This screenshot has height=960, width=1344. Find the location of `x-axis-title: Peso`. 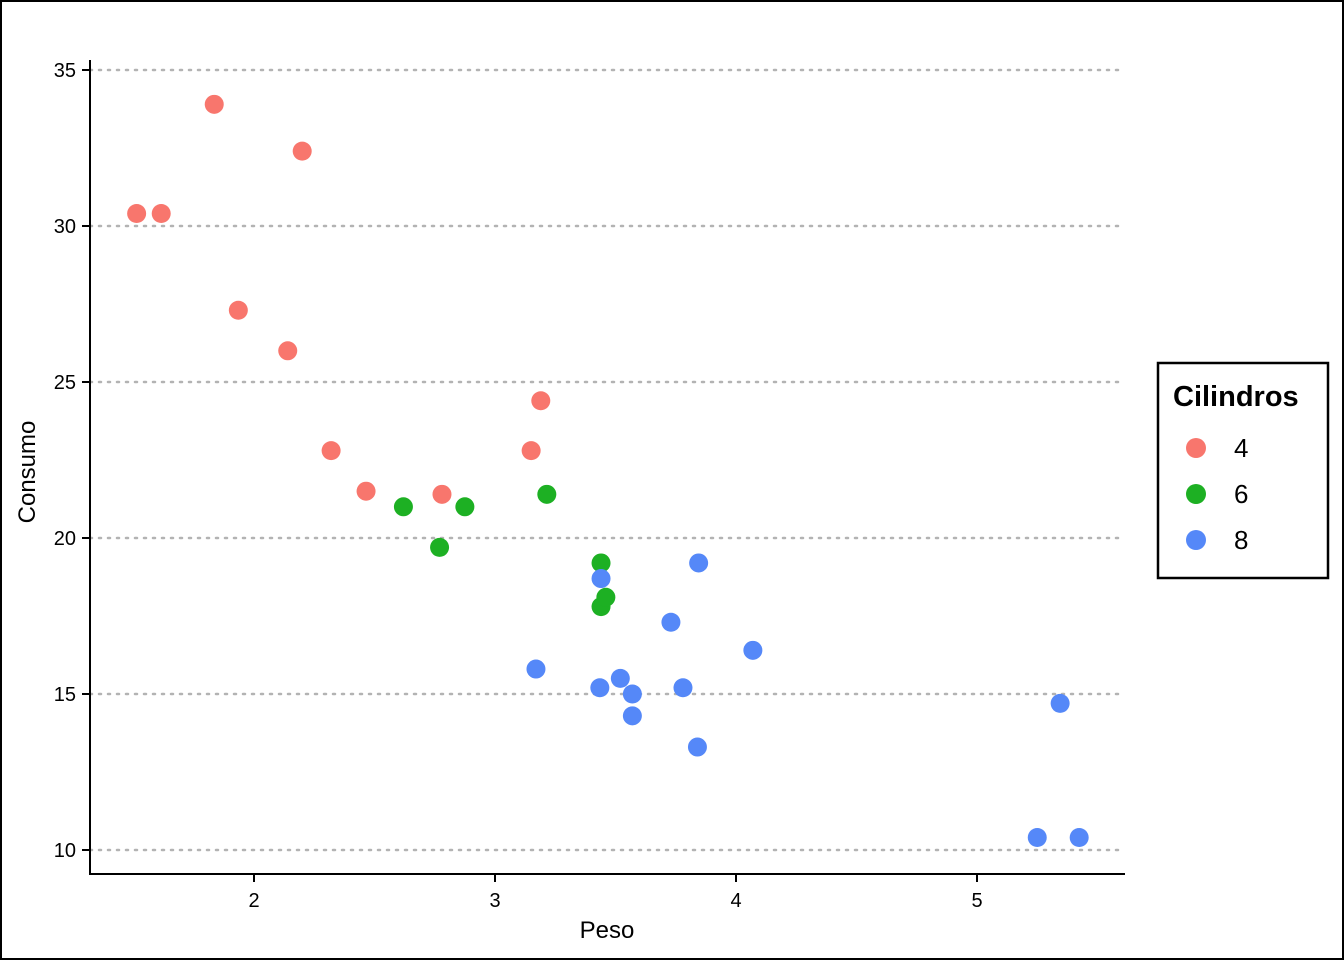

x-axis-title: Peso is located at coordinates (607, 930).